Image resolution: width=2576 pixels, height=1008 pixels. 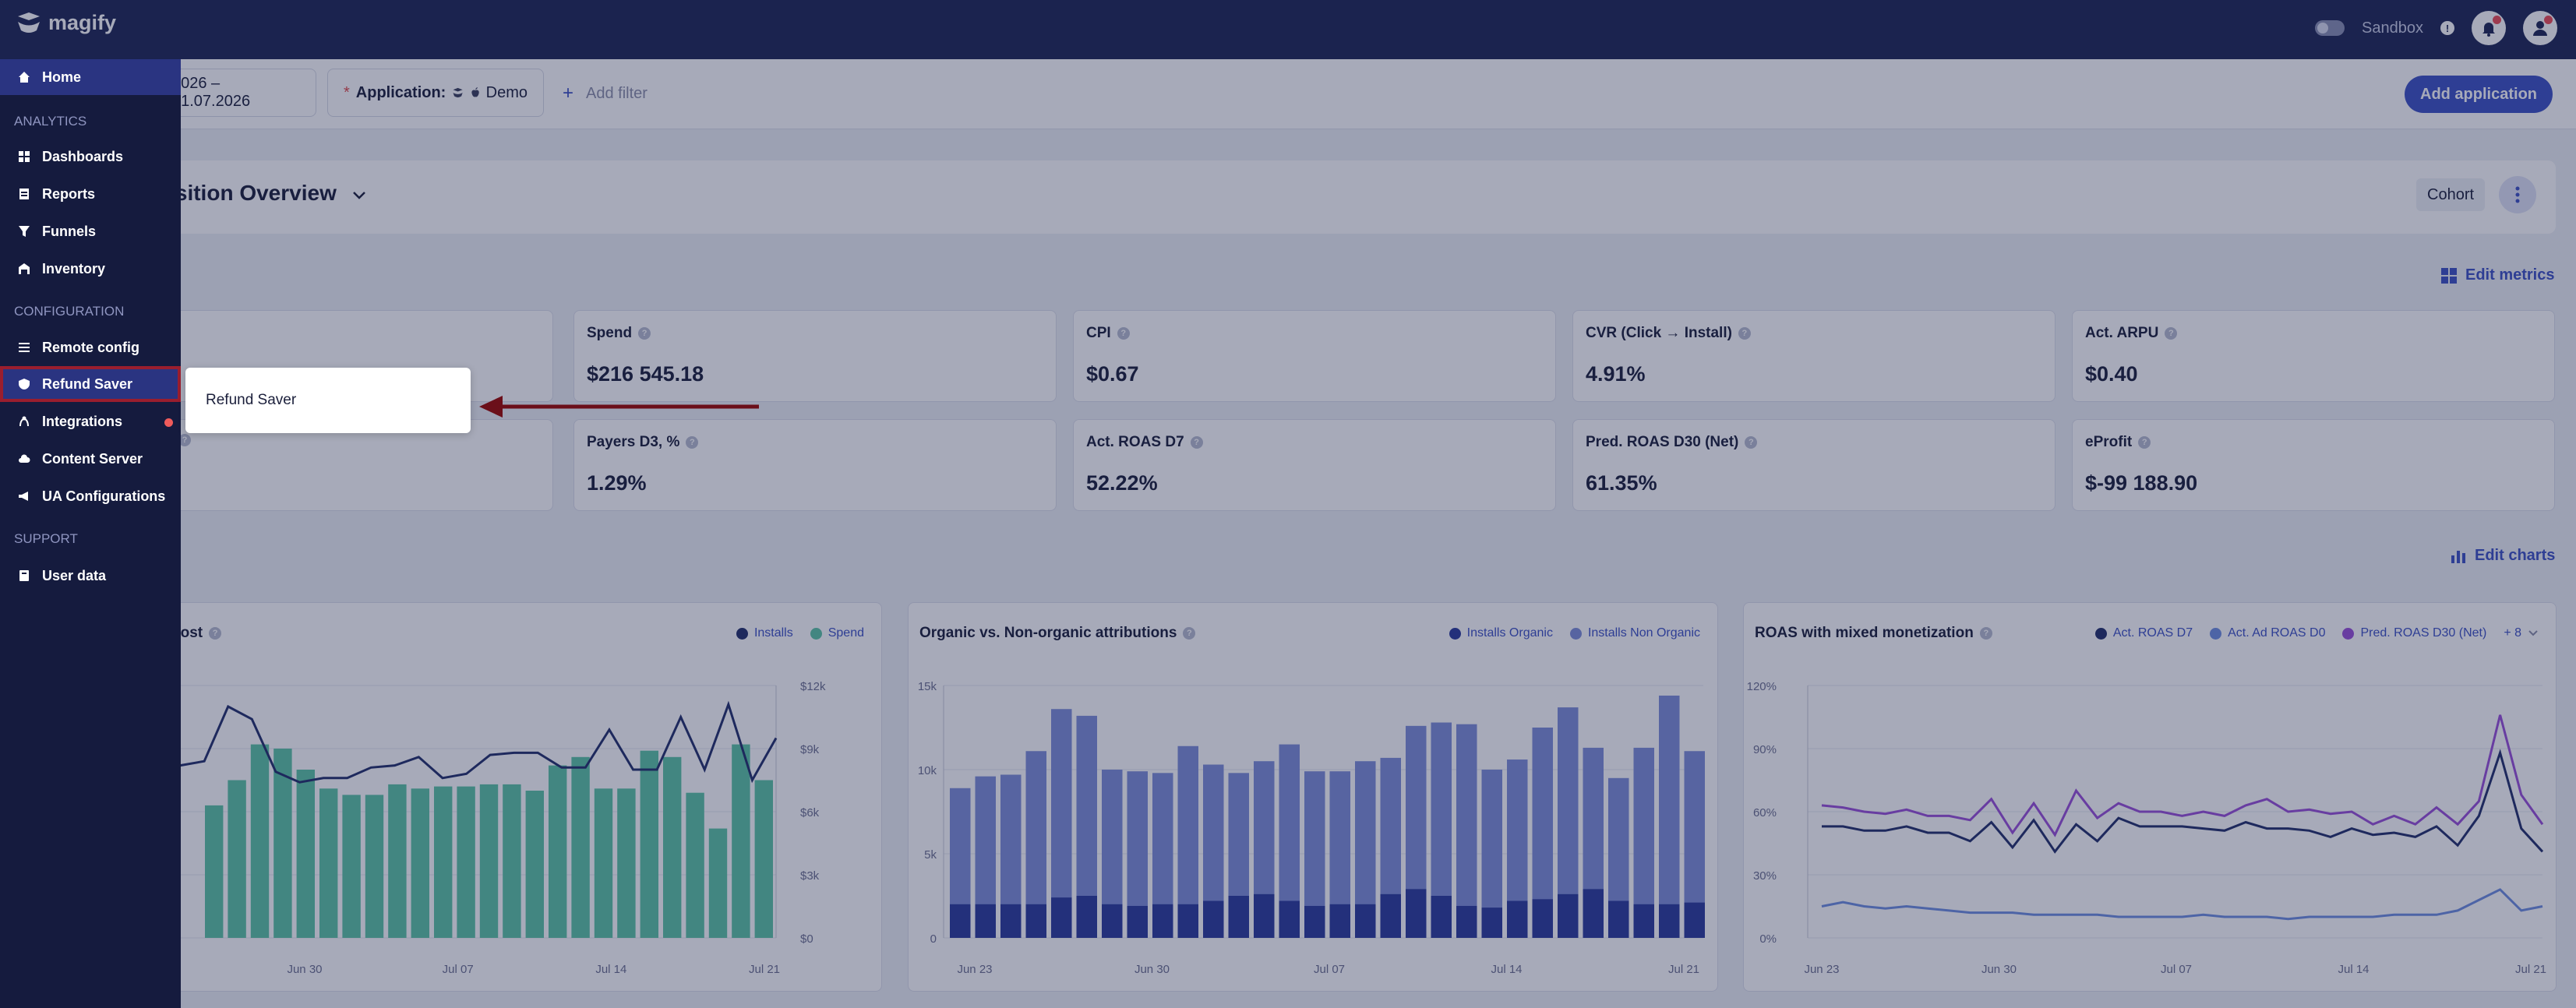 I want to click on y-tick-label: 10k, so click(x=927, y=771).